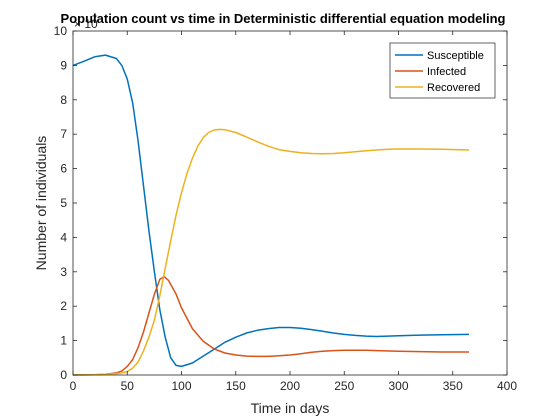 This screenshot has width=560, height=420. Describe the element at coordinates (453, 386) in the screenshot. I see `x-tick-label: 350` at that location.